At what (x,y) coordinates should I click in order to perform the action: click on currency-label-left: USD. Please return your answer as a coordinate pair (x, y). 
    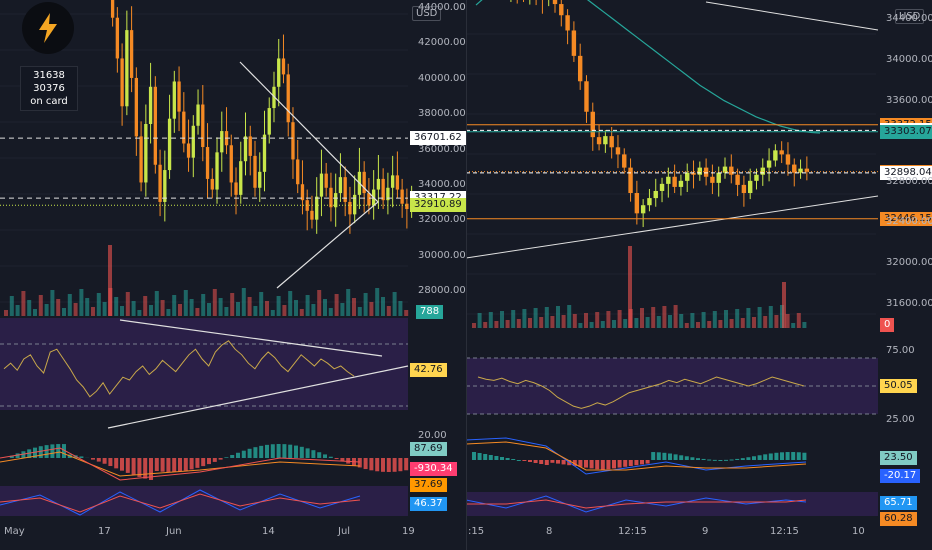
    Looking at the image, I should click on (427, 13).